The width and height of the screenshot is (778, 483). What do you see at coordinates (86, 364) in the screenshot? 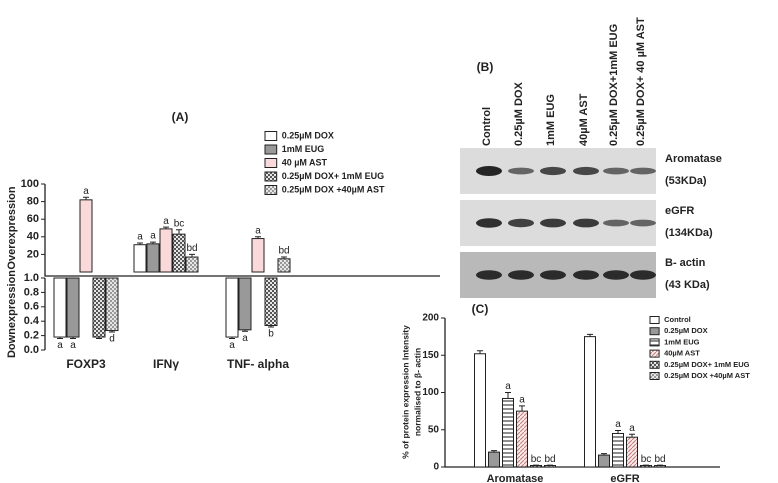
I see `x-tick-label: FOXP3` at bounding box center [86, 364].